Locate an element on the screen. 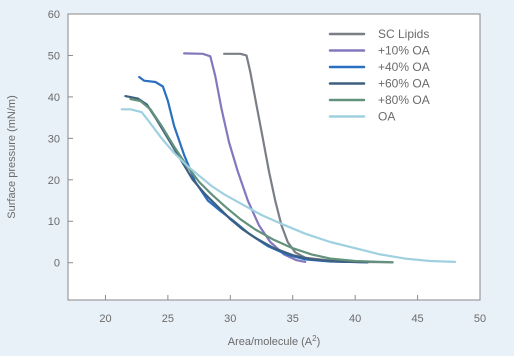 This screenshot has height=356, width=514. x-axis-label-close: ) is located at coordinates (319, 342).